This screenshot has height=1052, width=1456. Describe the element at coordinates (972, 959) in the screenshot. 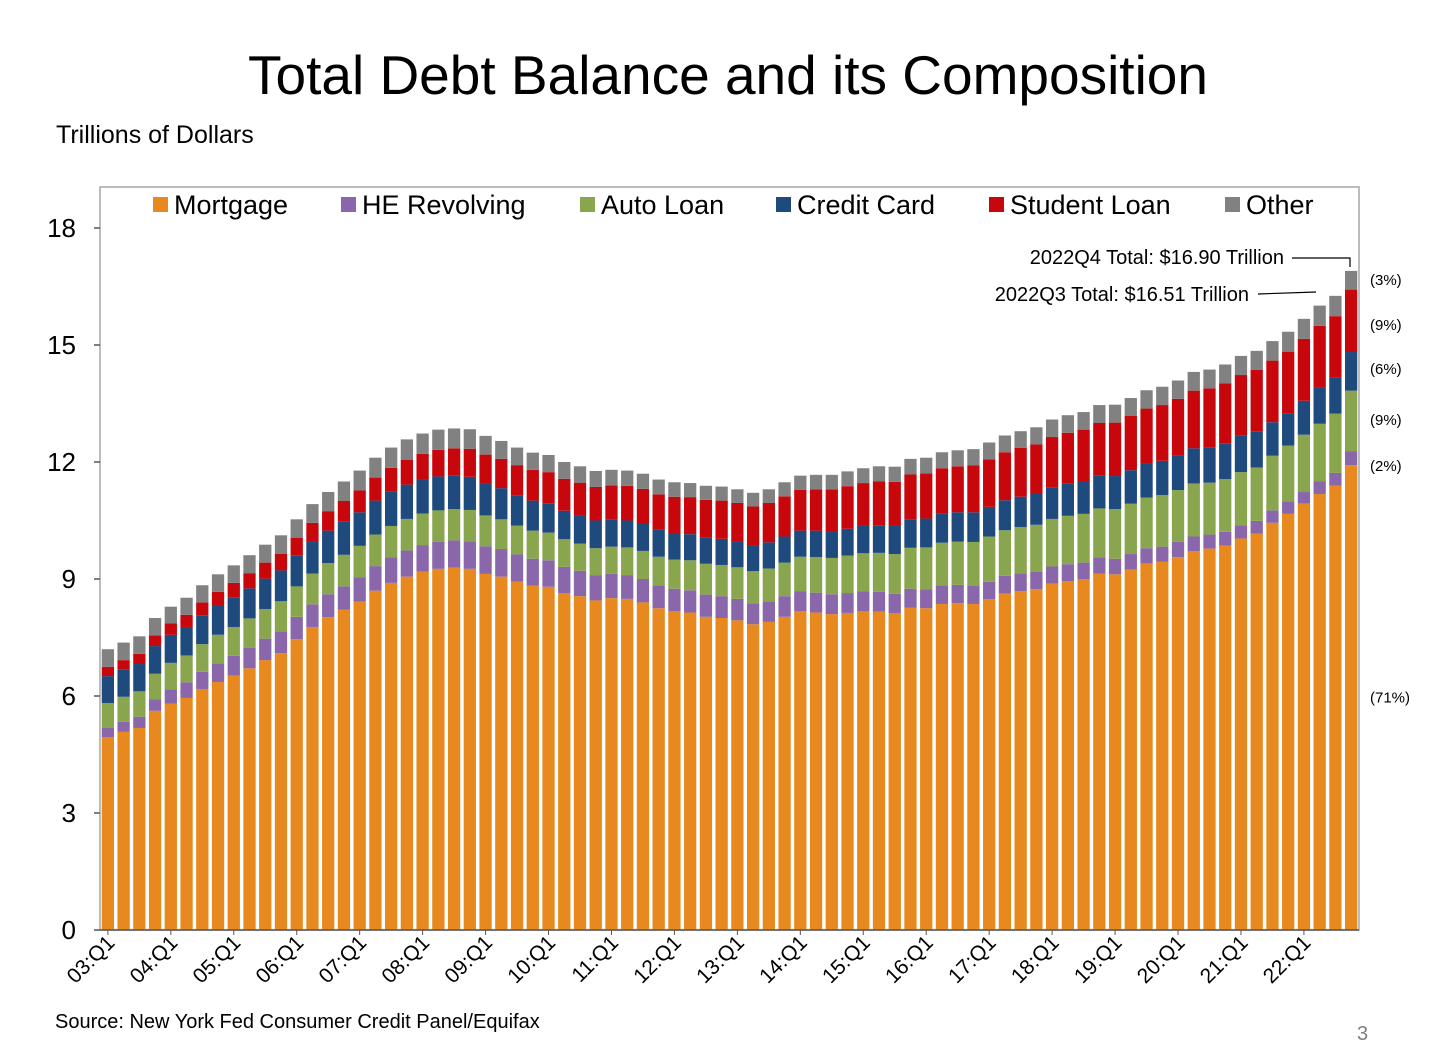

I see `x-tick-label: 17:Q1` at that location.